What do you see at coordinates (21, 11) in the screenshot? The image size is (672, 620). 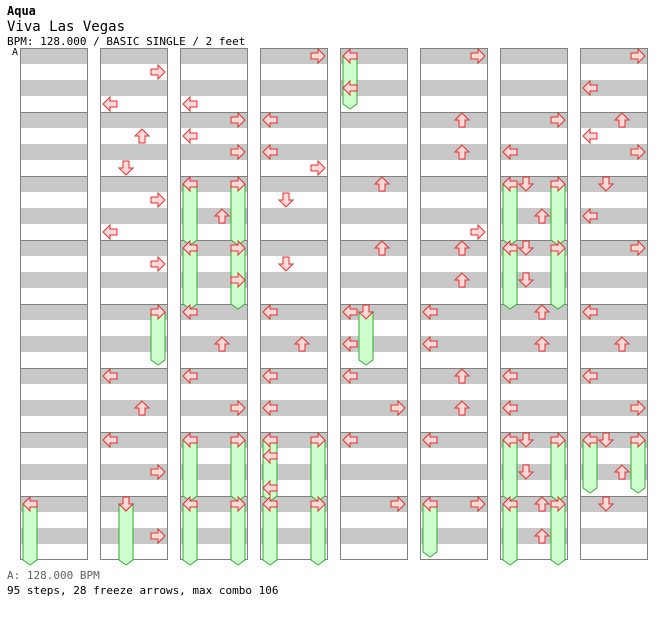 I see `artist-name: Aqua` at bounding box center [21, 11].